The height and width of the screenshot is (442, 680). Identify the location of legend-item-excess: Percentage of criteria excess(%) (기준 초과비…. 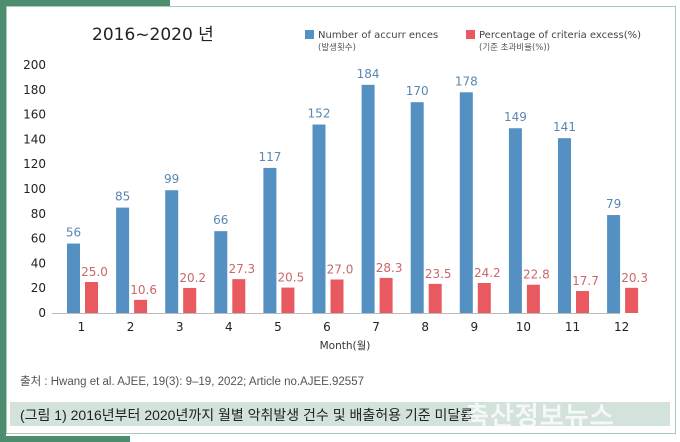
(553, 42).